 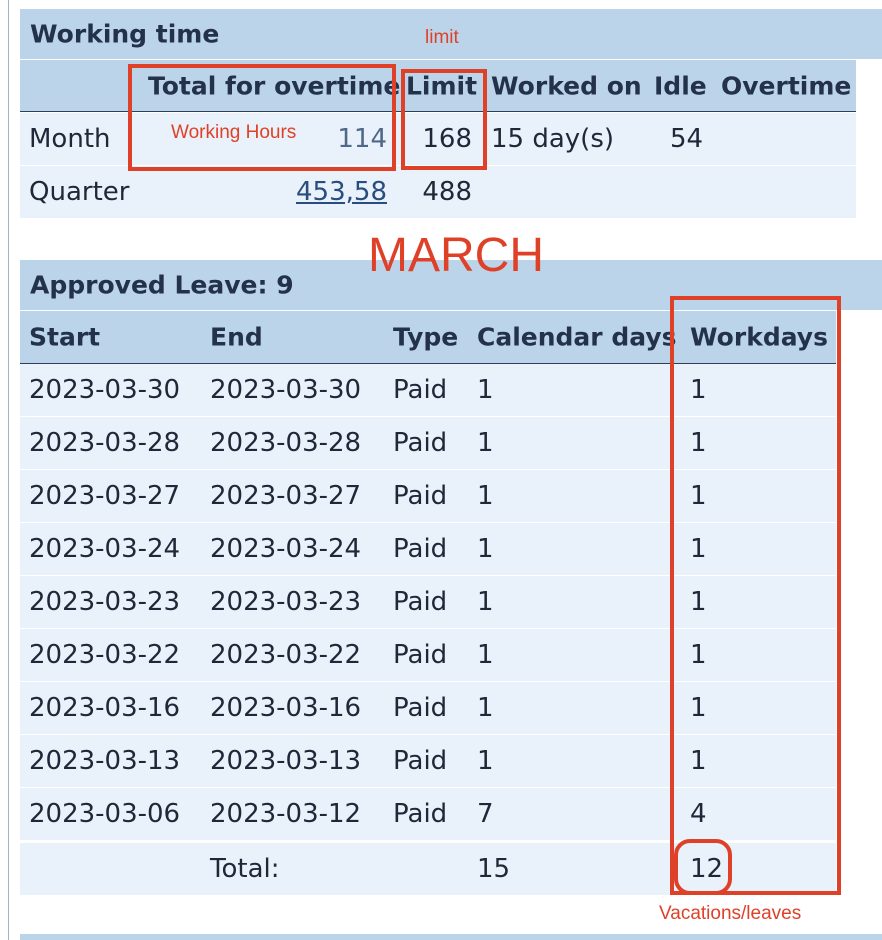 I want to click on leave-table-row: 2023-03-27 2023-03-27 Paid 1 1, so click(x=428, y=496).